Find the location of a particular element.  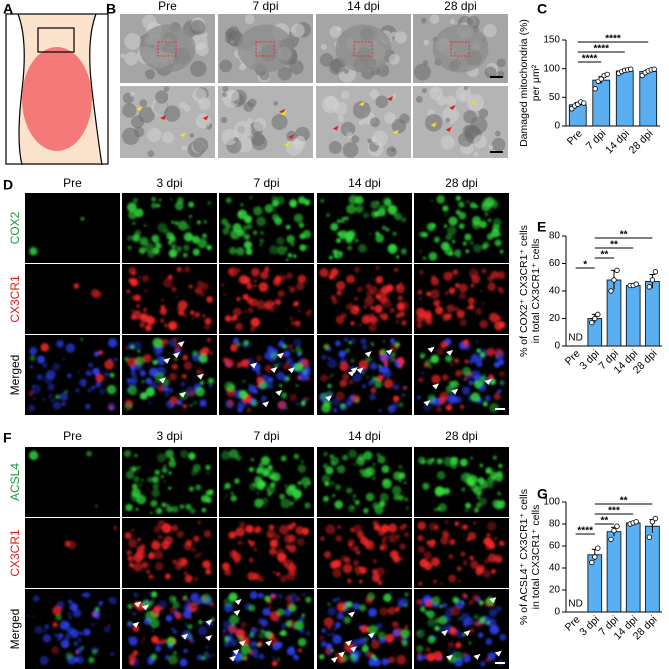

em-image is located at coordinates (363, 48).